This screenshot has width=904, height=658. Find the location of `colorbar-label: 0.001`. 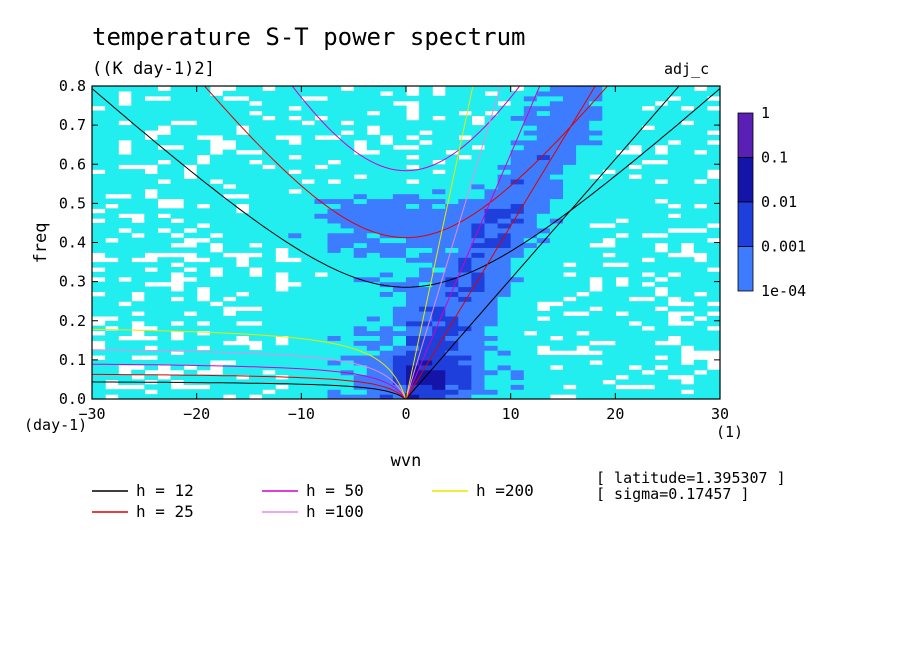

colorbar-label: 0.001 is located at coordinates (783, 247).